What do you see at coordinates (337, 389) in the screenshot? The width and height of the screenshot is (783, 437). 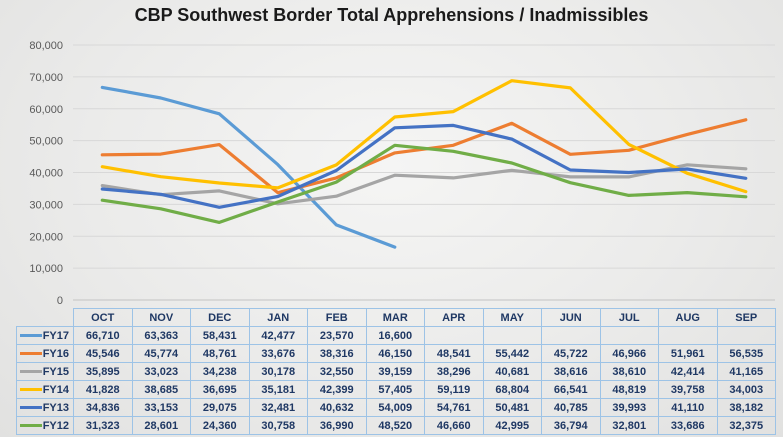 I see `value-cell: 42,399` at bounding box center [337, 389].